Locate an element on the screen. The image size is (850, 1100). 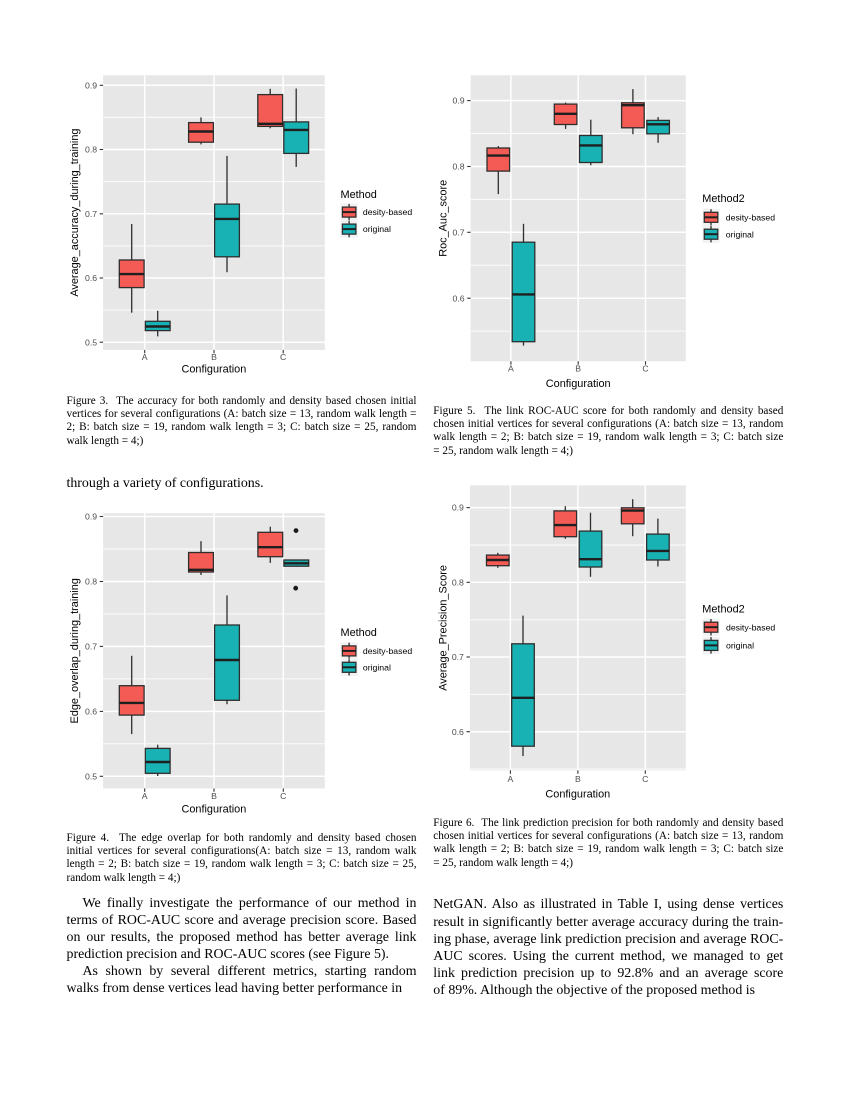
svg-text: Average_Precision_Score is located at coordinates (443, 628).